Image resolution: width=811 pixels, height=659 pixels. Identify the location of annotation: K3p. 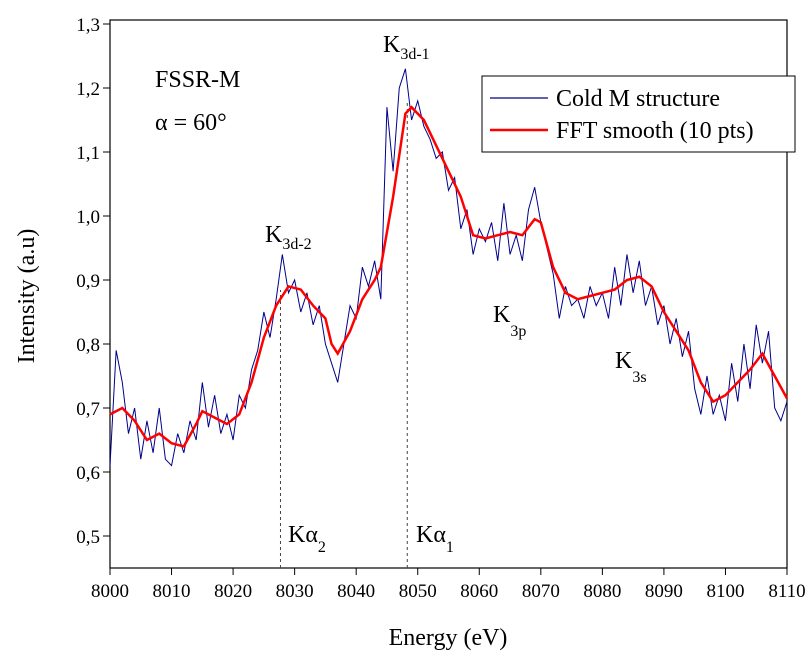
(509, 321).